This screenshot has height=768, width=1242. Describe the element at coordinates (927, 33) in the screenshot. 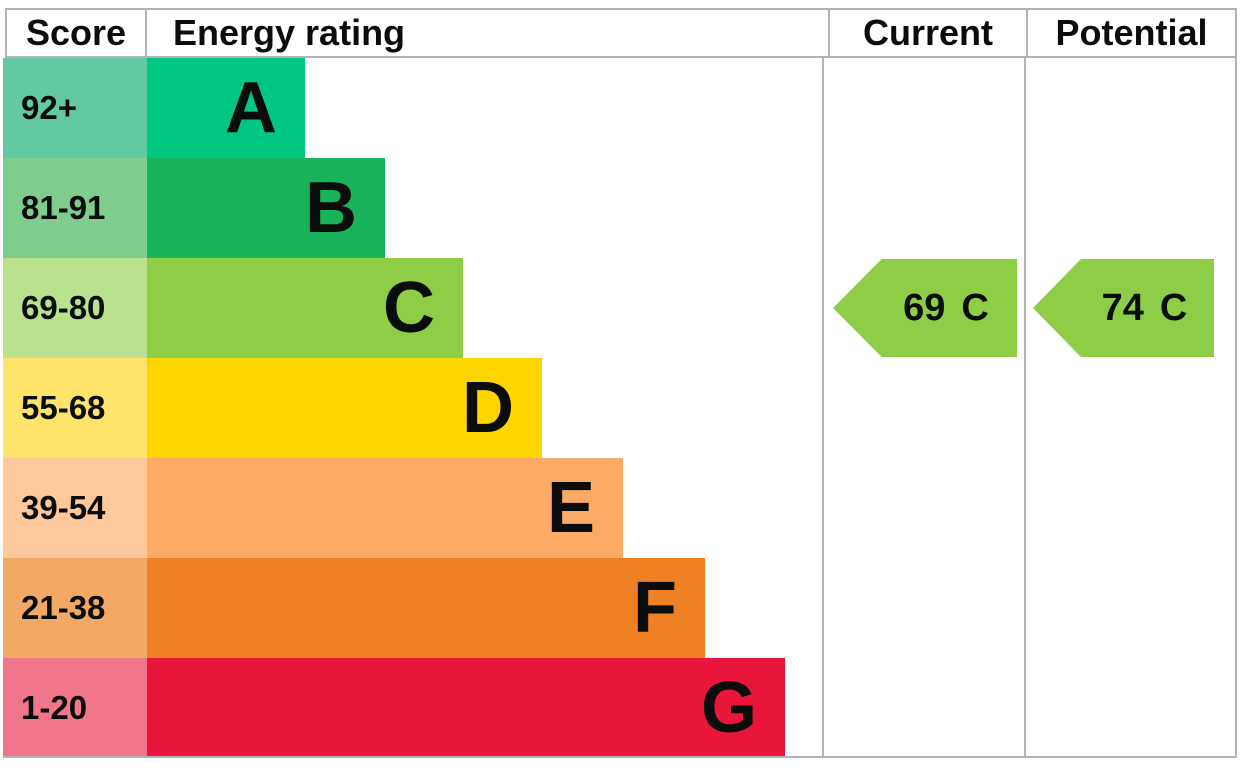

I see `current-column-header: Current` at that location.